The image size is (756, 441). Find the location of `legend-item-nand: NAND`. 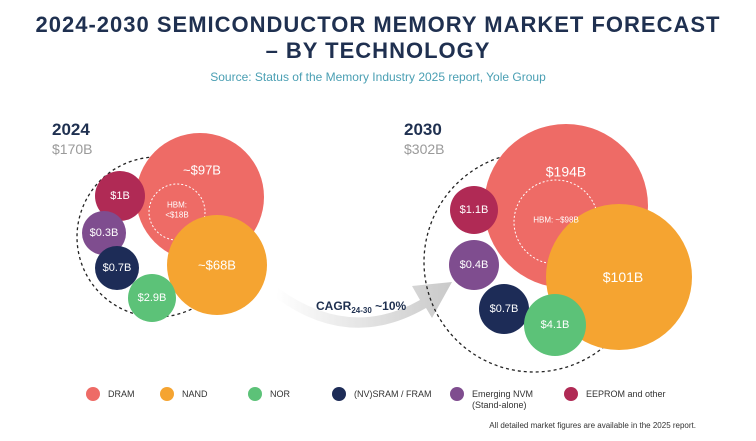

legend-item-nand: NAND is located at coordinates (184, 393).